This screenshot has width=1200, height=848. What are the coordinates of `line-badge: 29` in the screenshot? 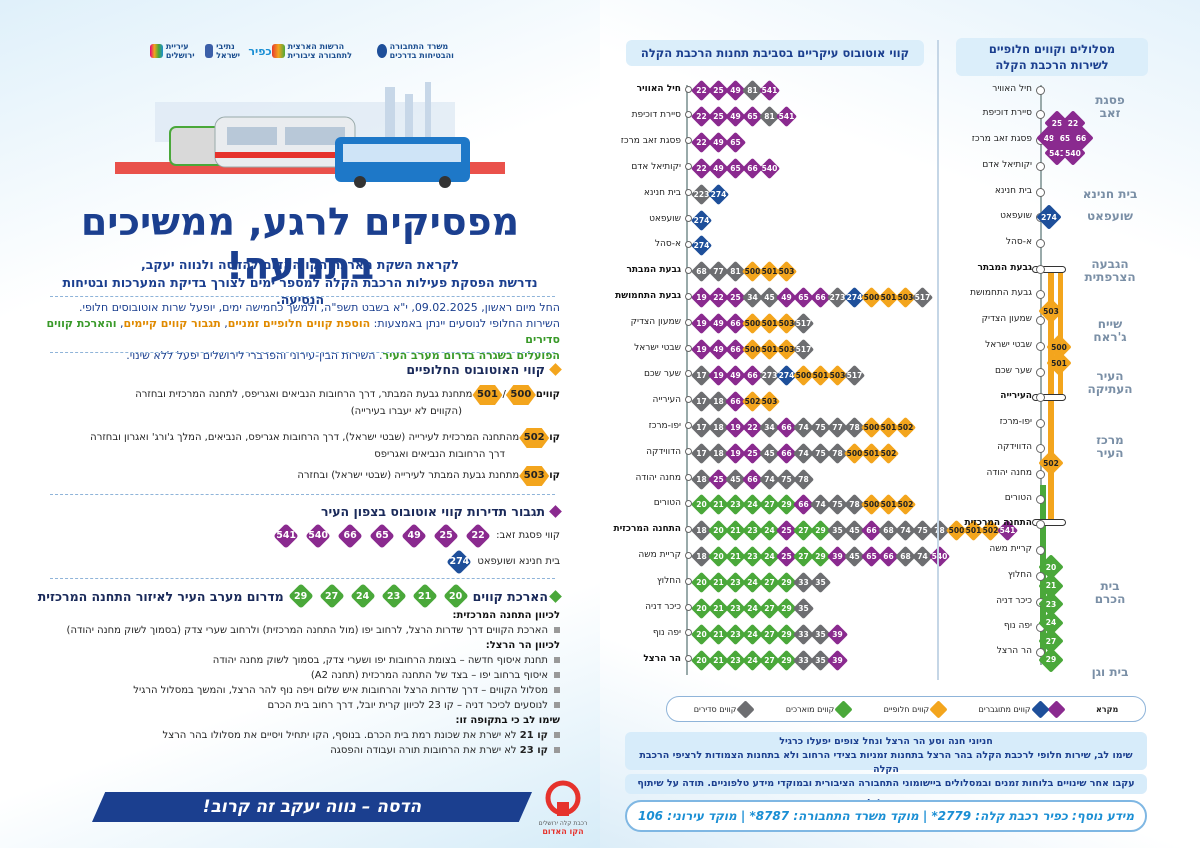 It's located at (301, 596).